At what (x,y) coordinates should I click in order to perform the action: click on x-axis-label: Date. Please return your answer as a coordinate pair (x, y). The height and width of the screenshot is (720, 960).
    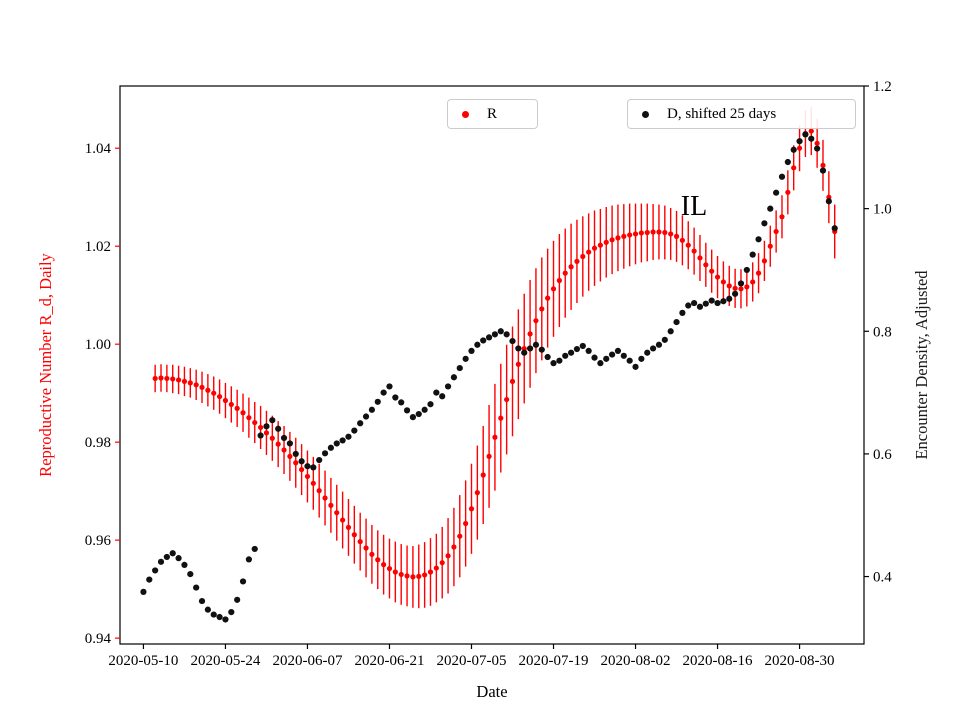
    Looking at the image, I should click on (492, 691).